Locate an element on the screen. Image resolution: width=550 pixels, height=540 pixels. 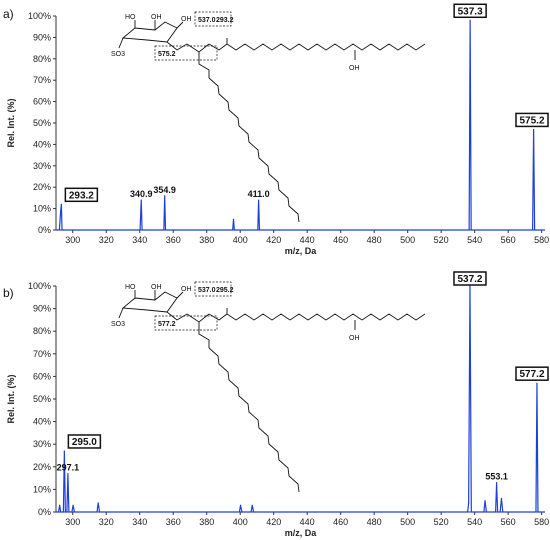
x-tick-label: 560 is located at coordinates (508, 522).